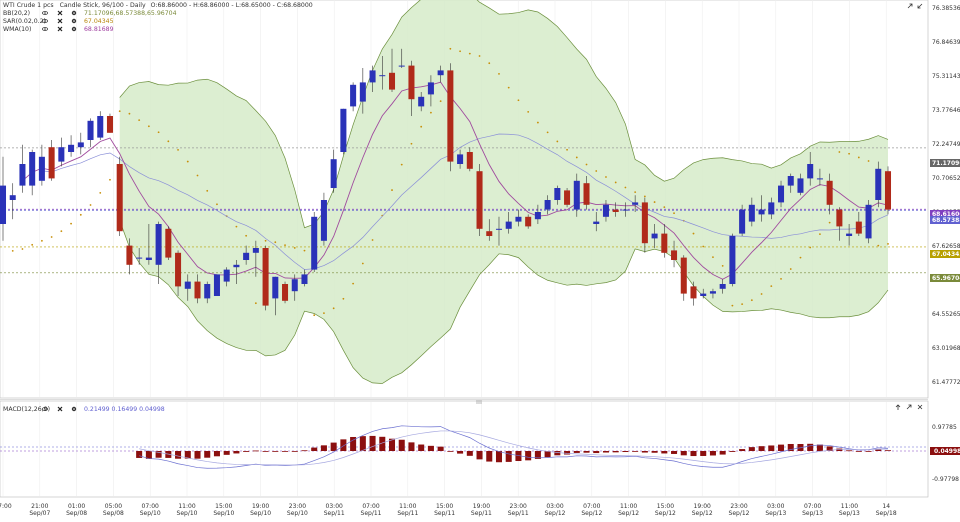  Describe the element at coordinates (910, 6) in the screenshot. I see `maximize-icon` at that location.